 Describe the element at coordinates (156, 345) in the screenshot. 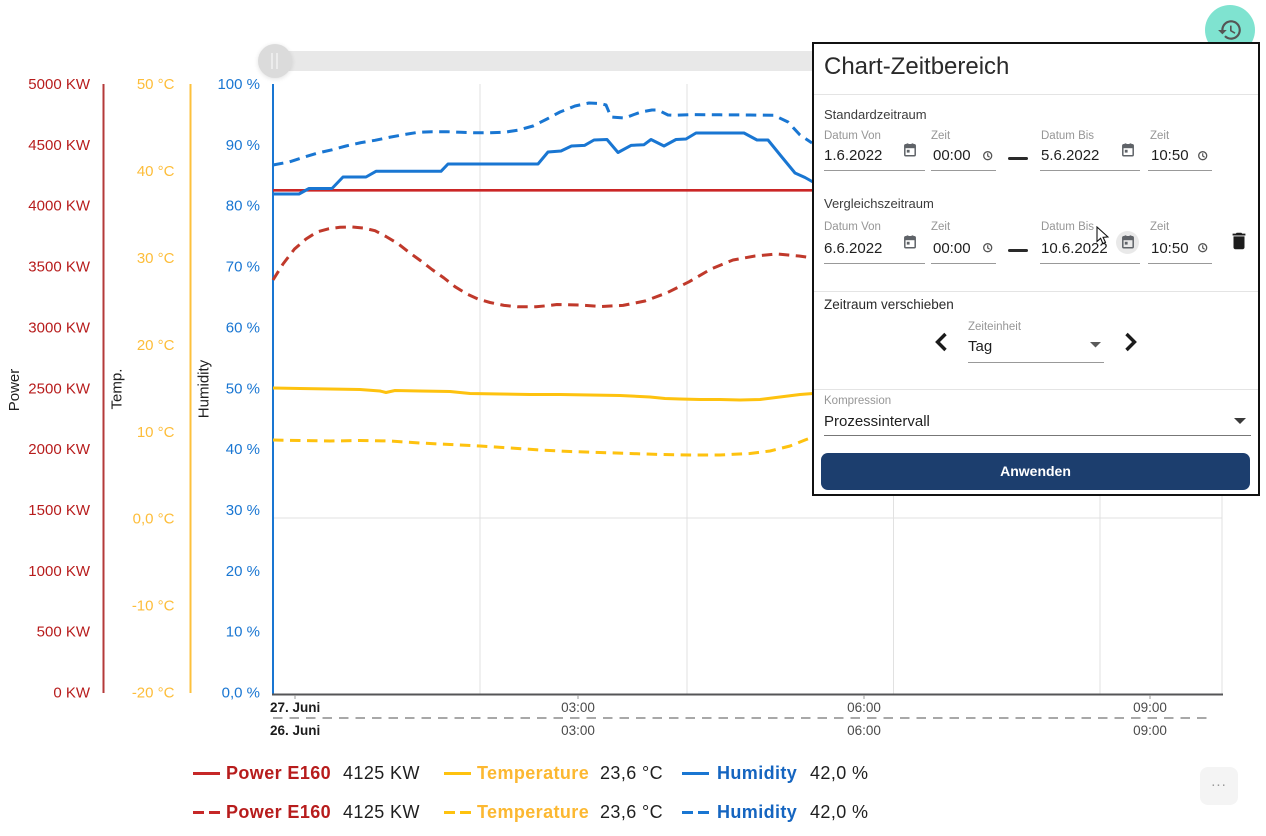

I see `svg-text: 20 °C` at that location.